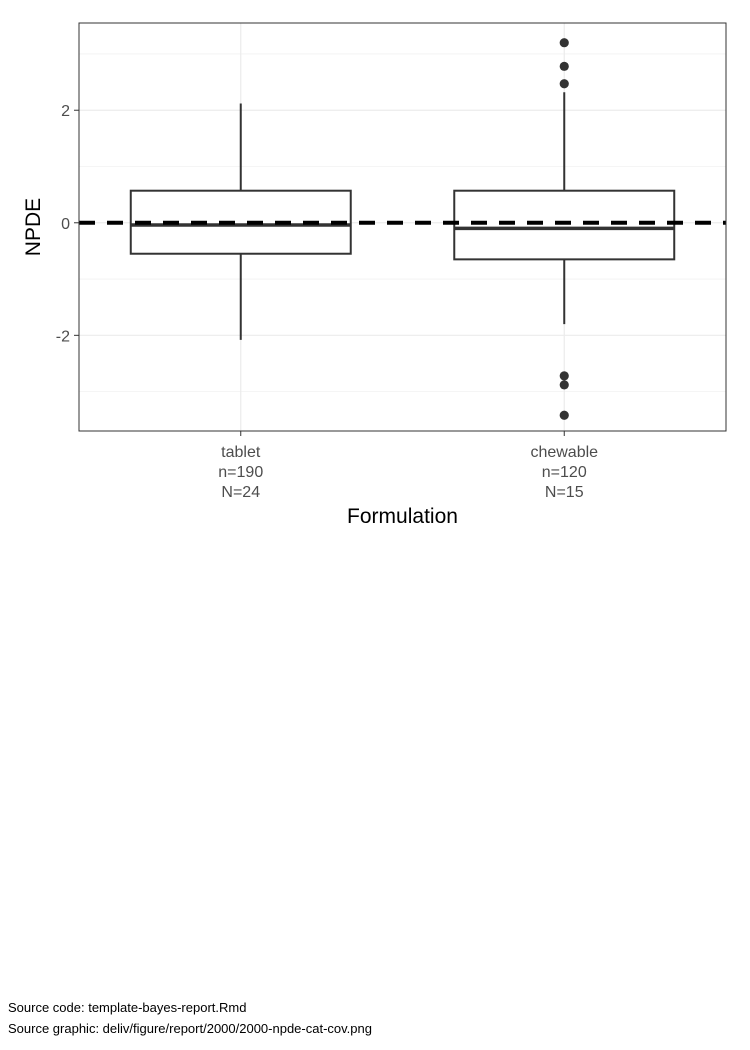 This screenshot has width=750, height=1050. I want to click on x-tick-label: n=120, so click(564, 472).